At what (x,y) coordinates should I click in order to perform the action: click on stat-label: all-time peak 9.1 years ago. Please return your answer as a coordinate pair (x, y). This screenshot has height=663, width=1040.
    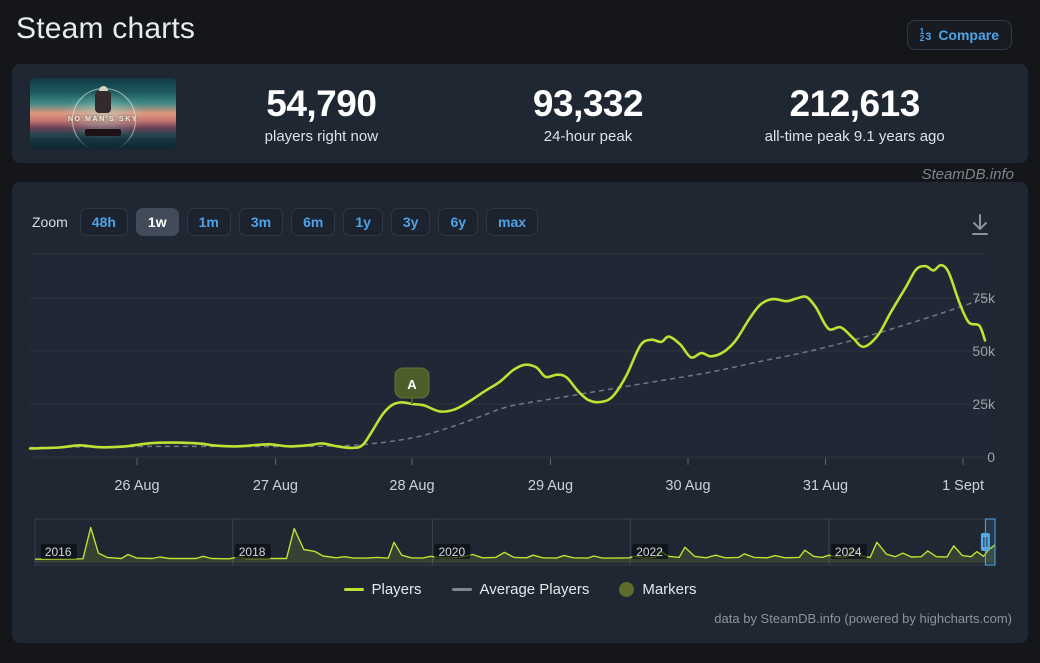
    Looking at the image, I should click on (854, 136).